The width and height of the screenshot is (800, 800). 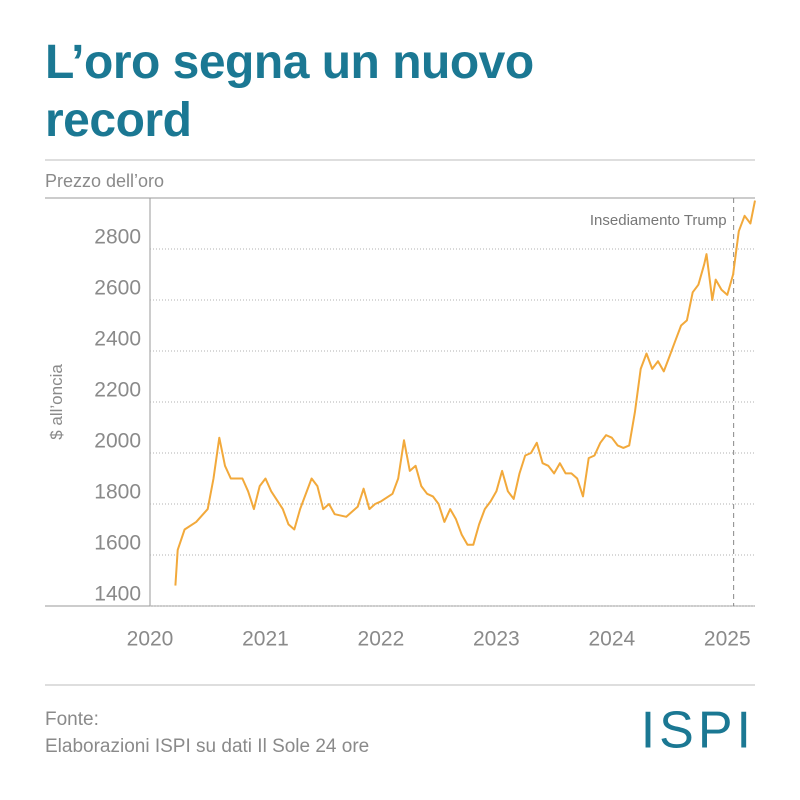 What do you see at coordinates (117, 390) in the screenshot?
I see `y-tick-label: 2200` at bounding box center [117, 390].